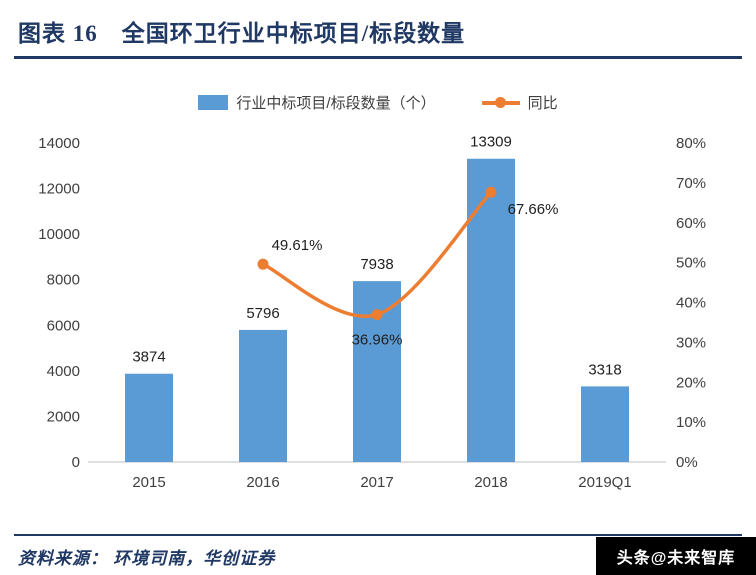 This screenshot has height=575, width=756. I want to click on watermark-text: 头条@未来智库, so click(676, 558).